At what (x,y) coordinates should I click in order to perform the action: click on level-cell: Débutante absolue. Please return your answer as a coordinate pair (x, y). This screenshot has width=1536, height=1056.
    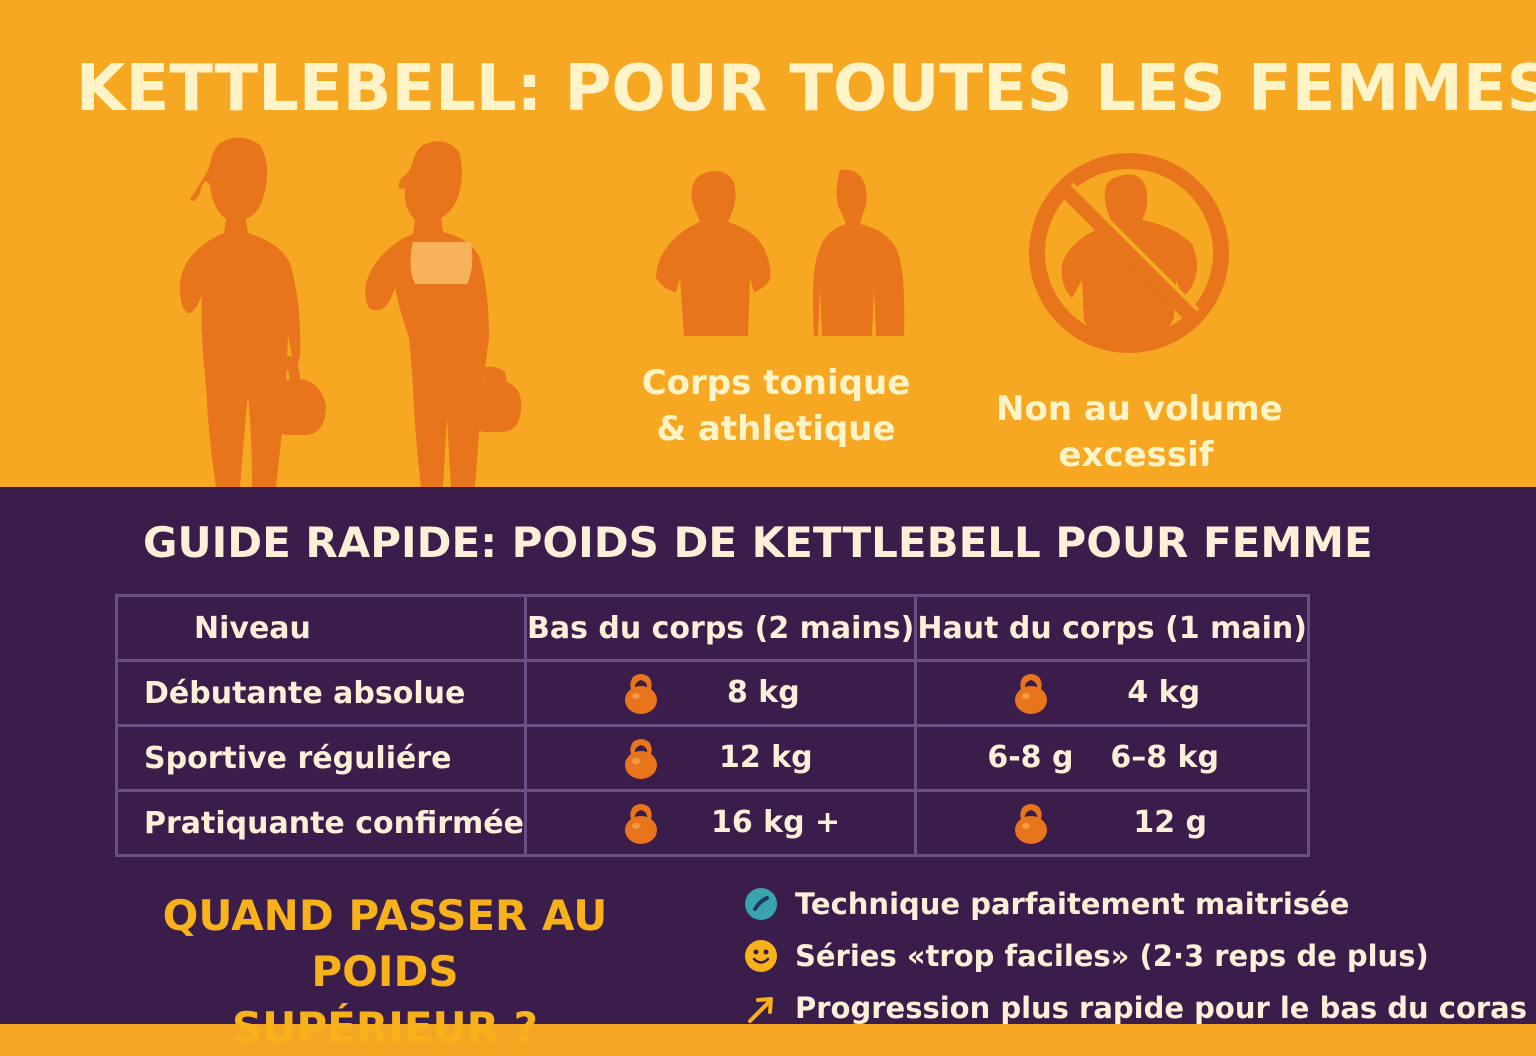
    Looking at the image, I should click on (321, 693).